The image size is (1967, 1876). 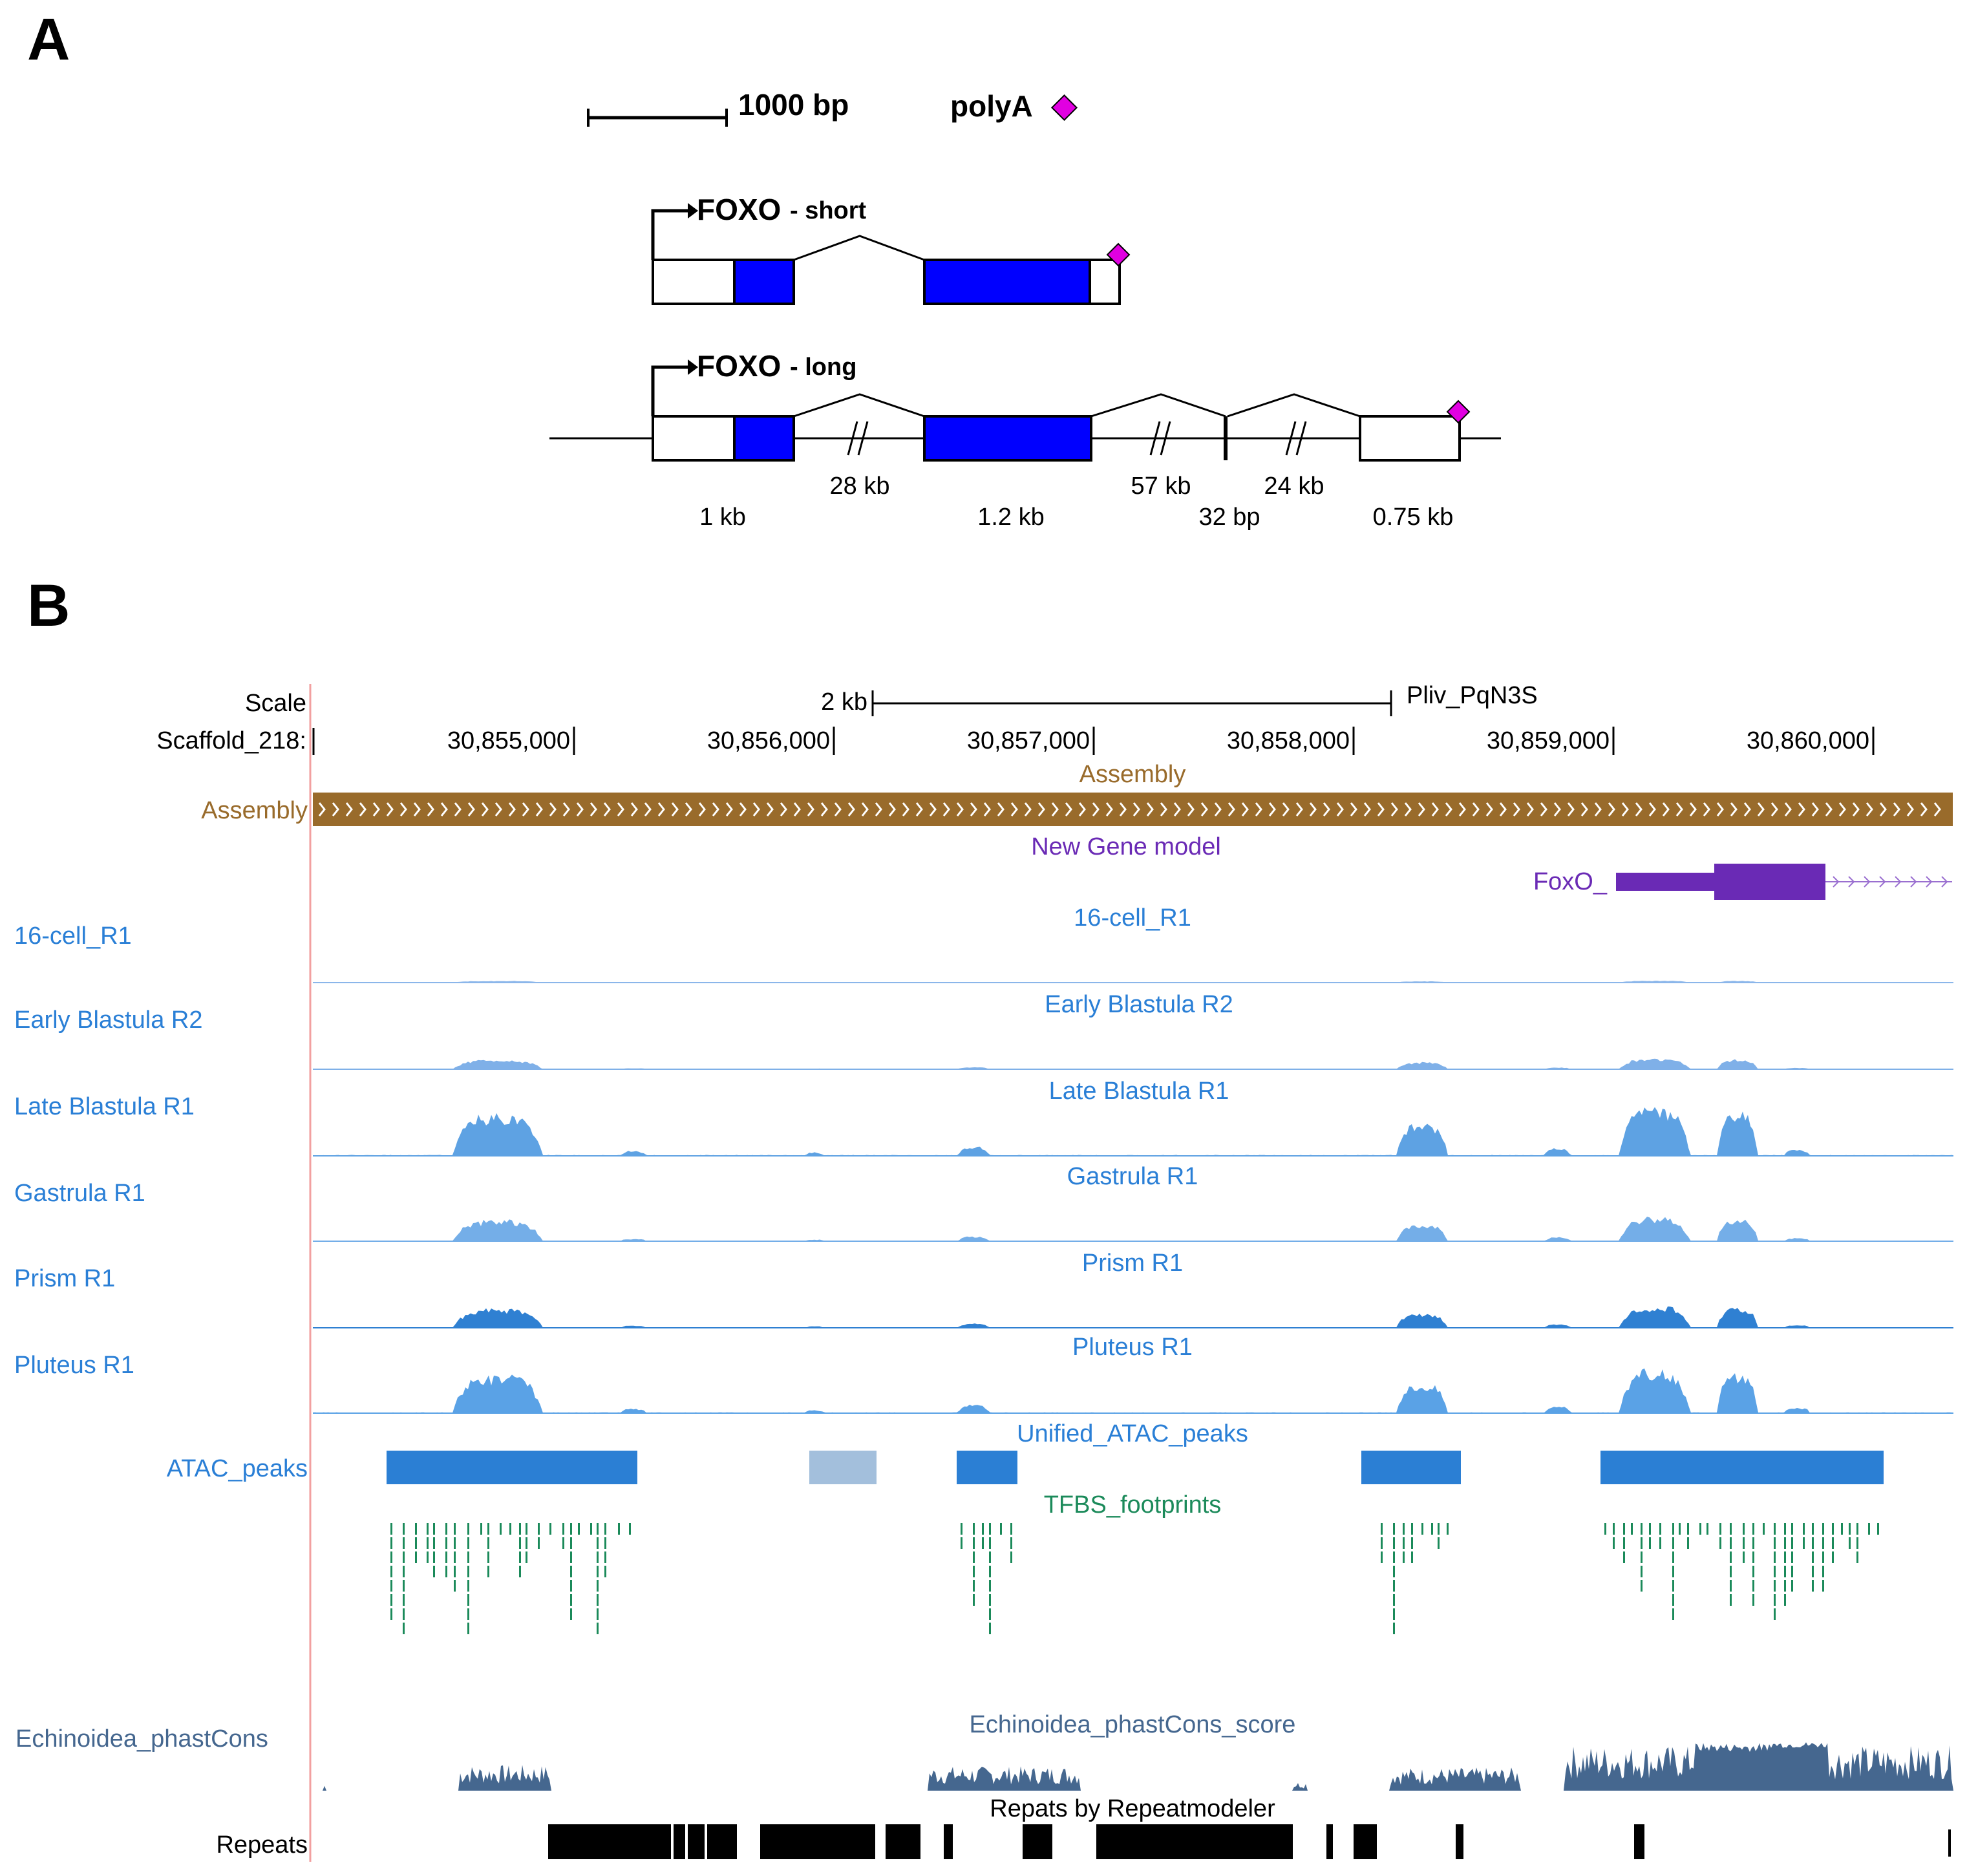 I want to click on ruler-tick-label: 30,856,000, so click(x=768, y=741).